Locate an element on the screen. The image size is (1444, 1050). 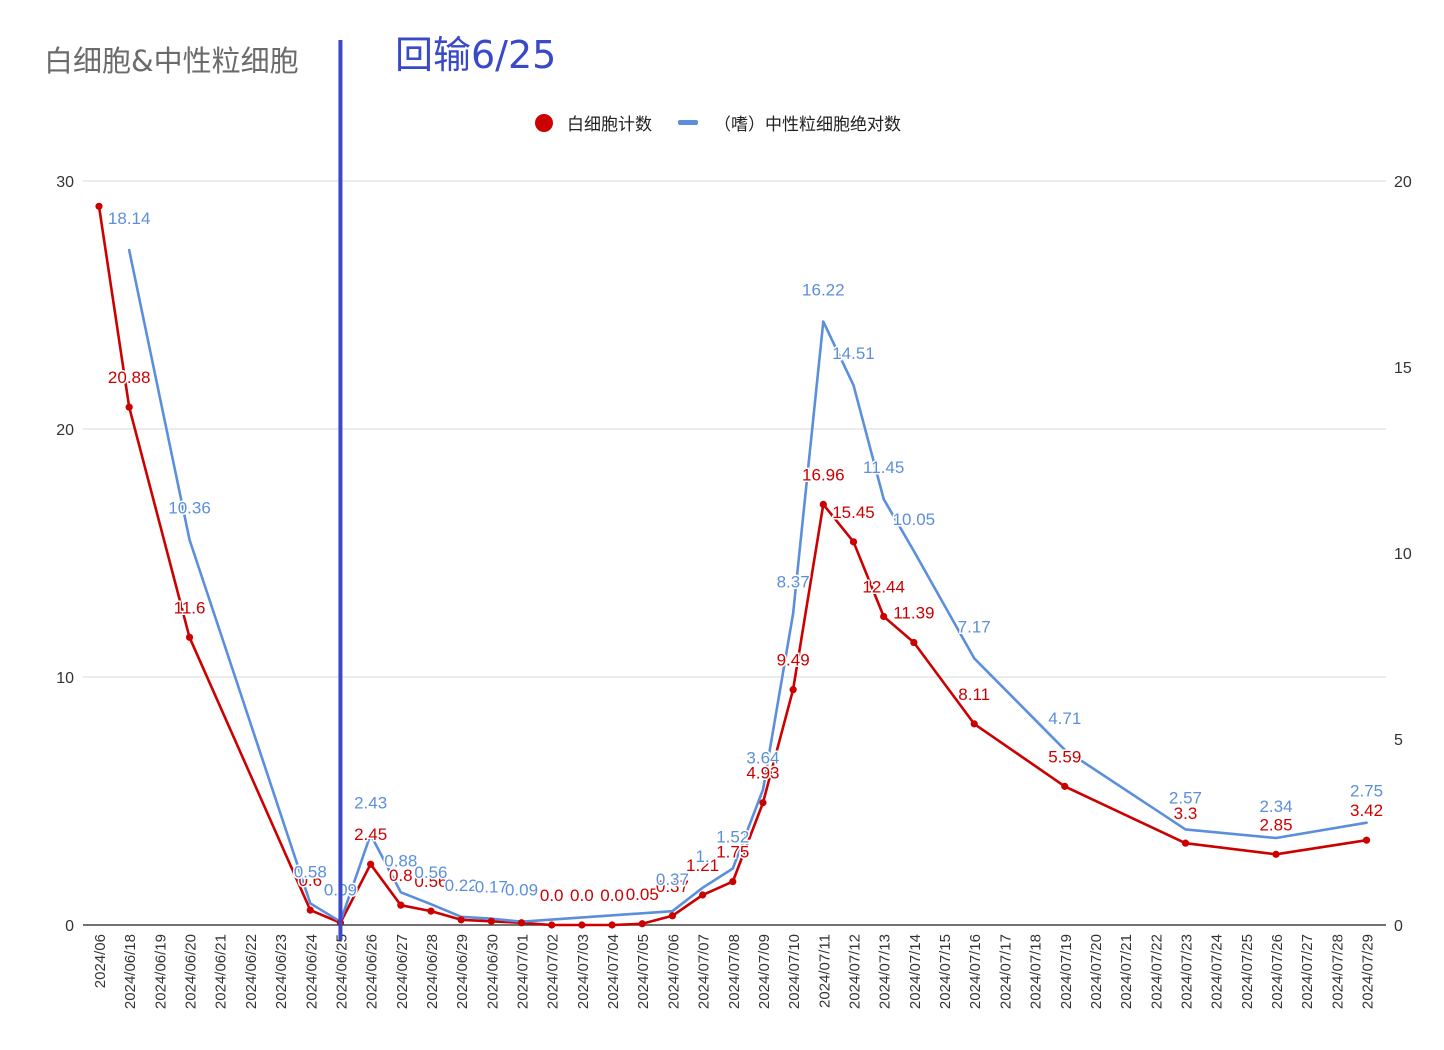
x-tick-label: 2024/06/25 is located at coordinates (341, 971).